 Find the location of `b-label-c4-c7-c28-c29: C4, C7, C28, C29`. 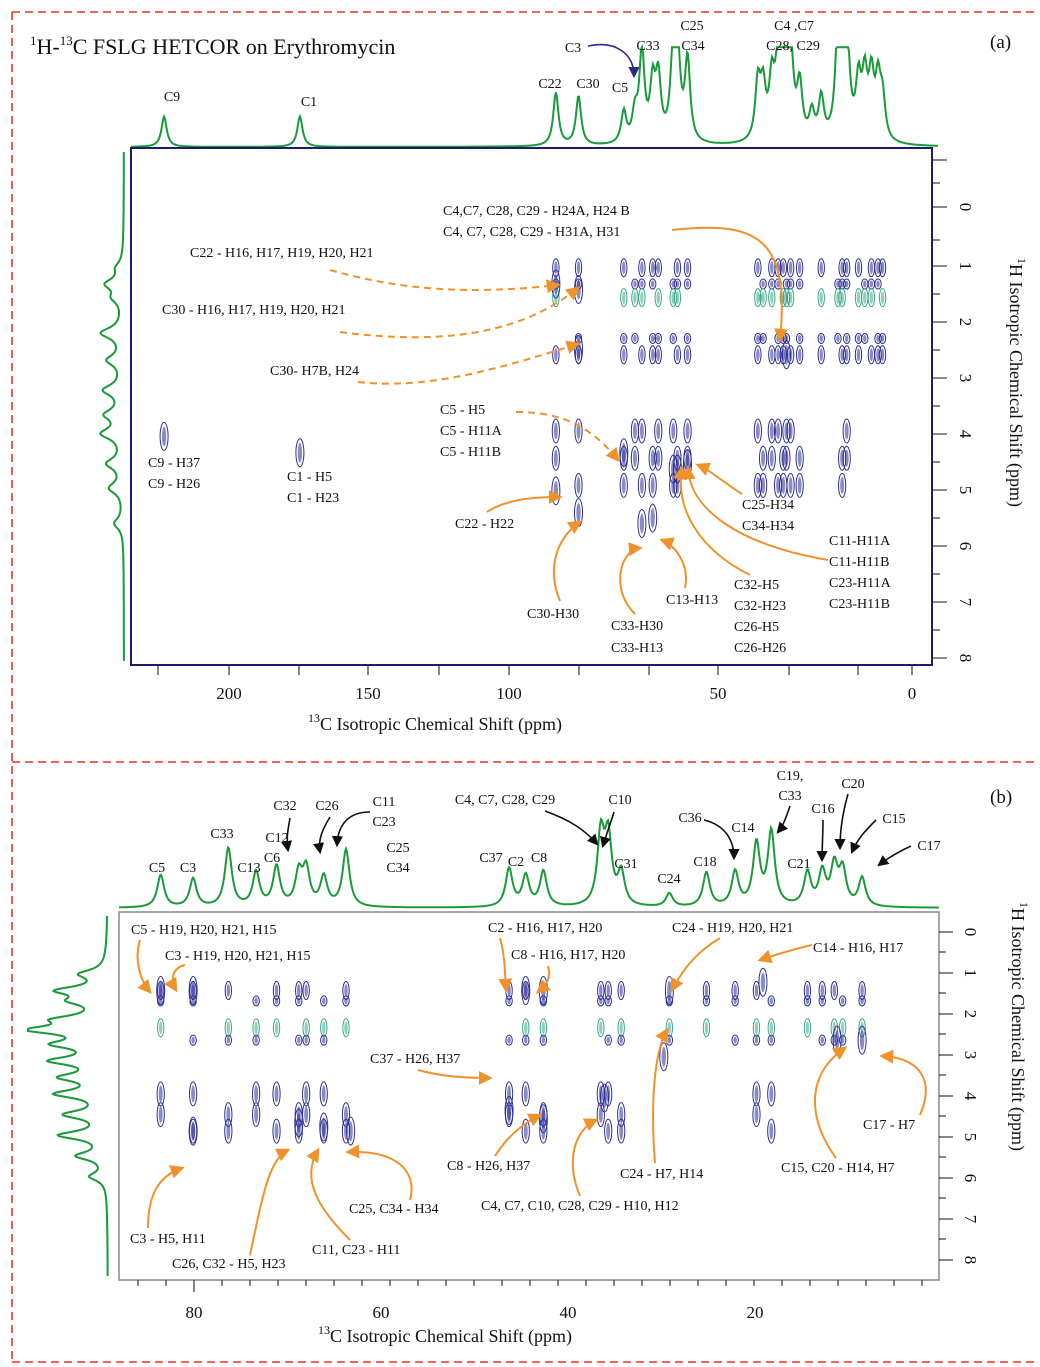

b-label-c4-c7-c28-c29: C4, C7, C28, C29 is located at coordinates (505, 800).